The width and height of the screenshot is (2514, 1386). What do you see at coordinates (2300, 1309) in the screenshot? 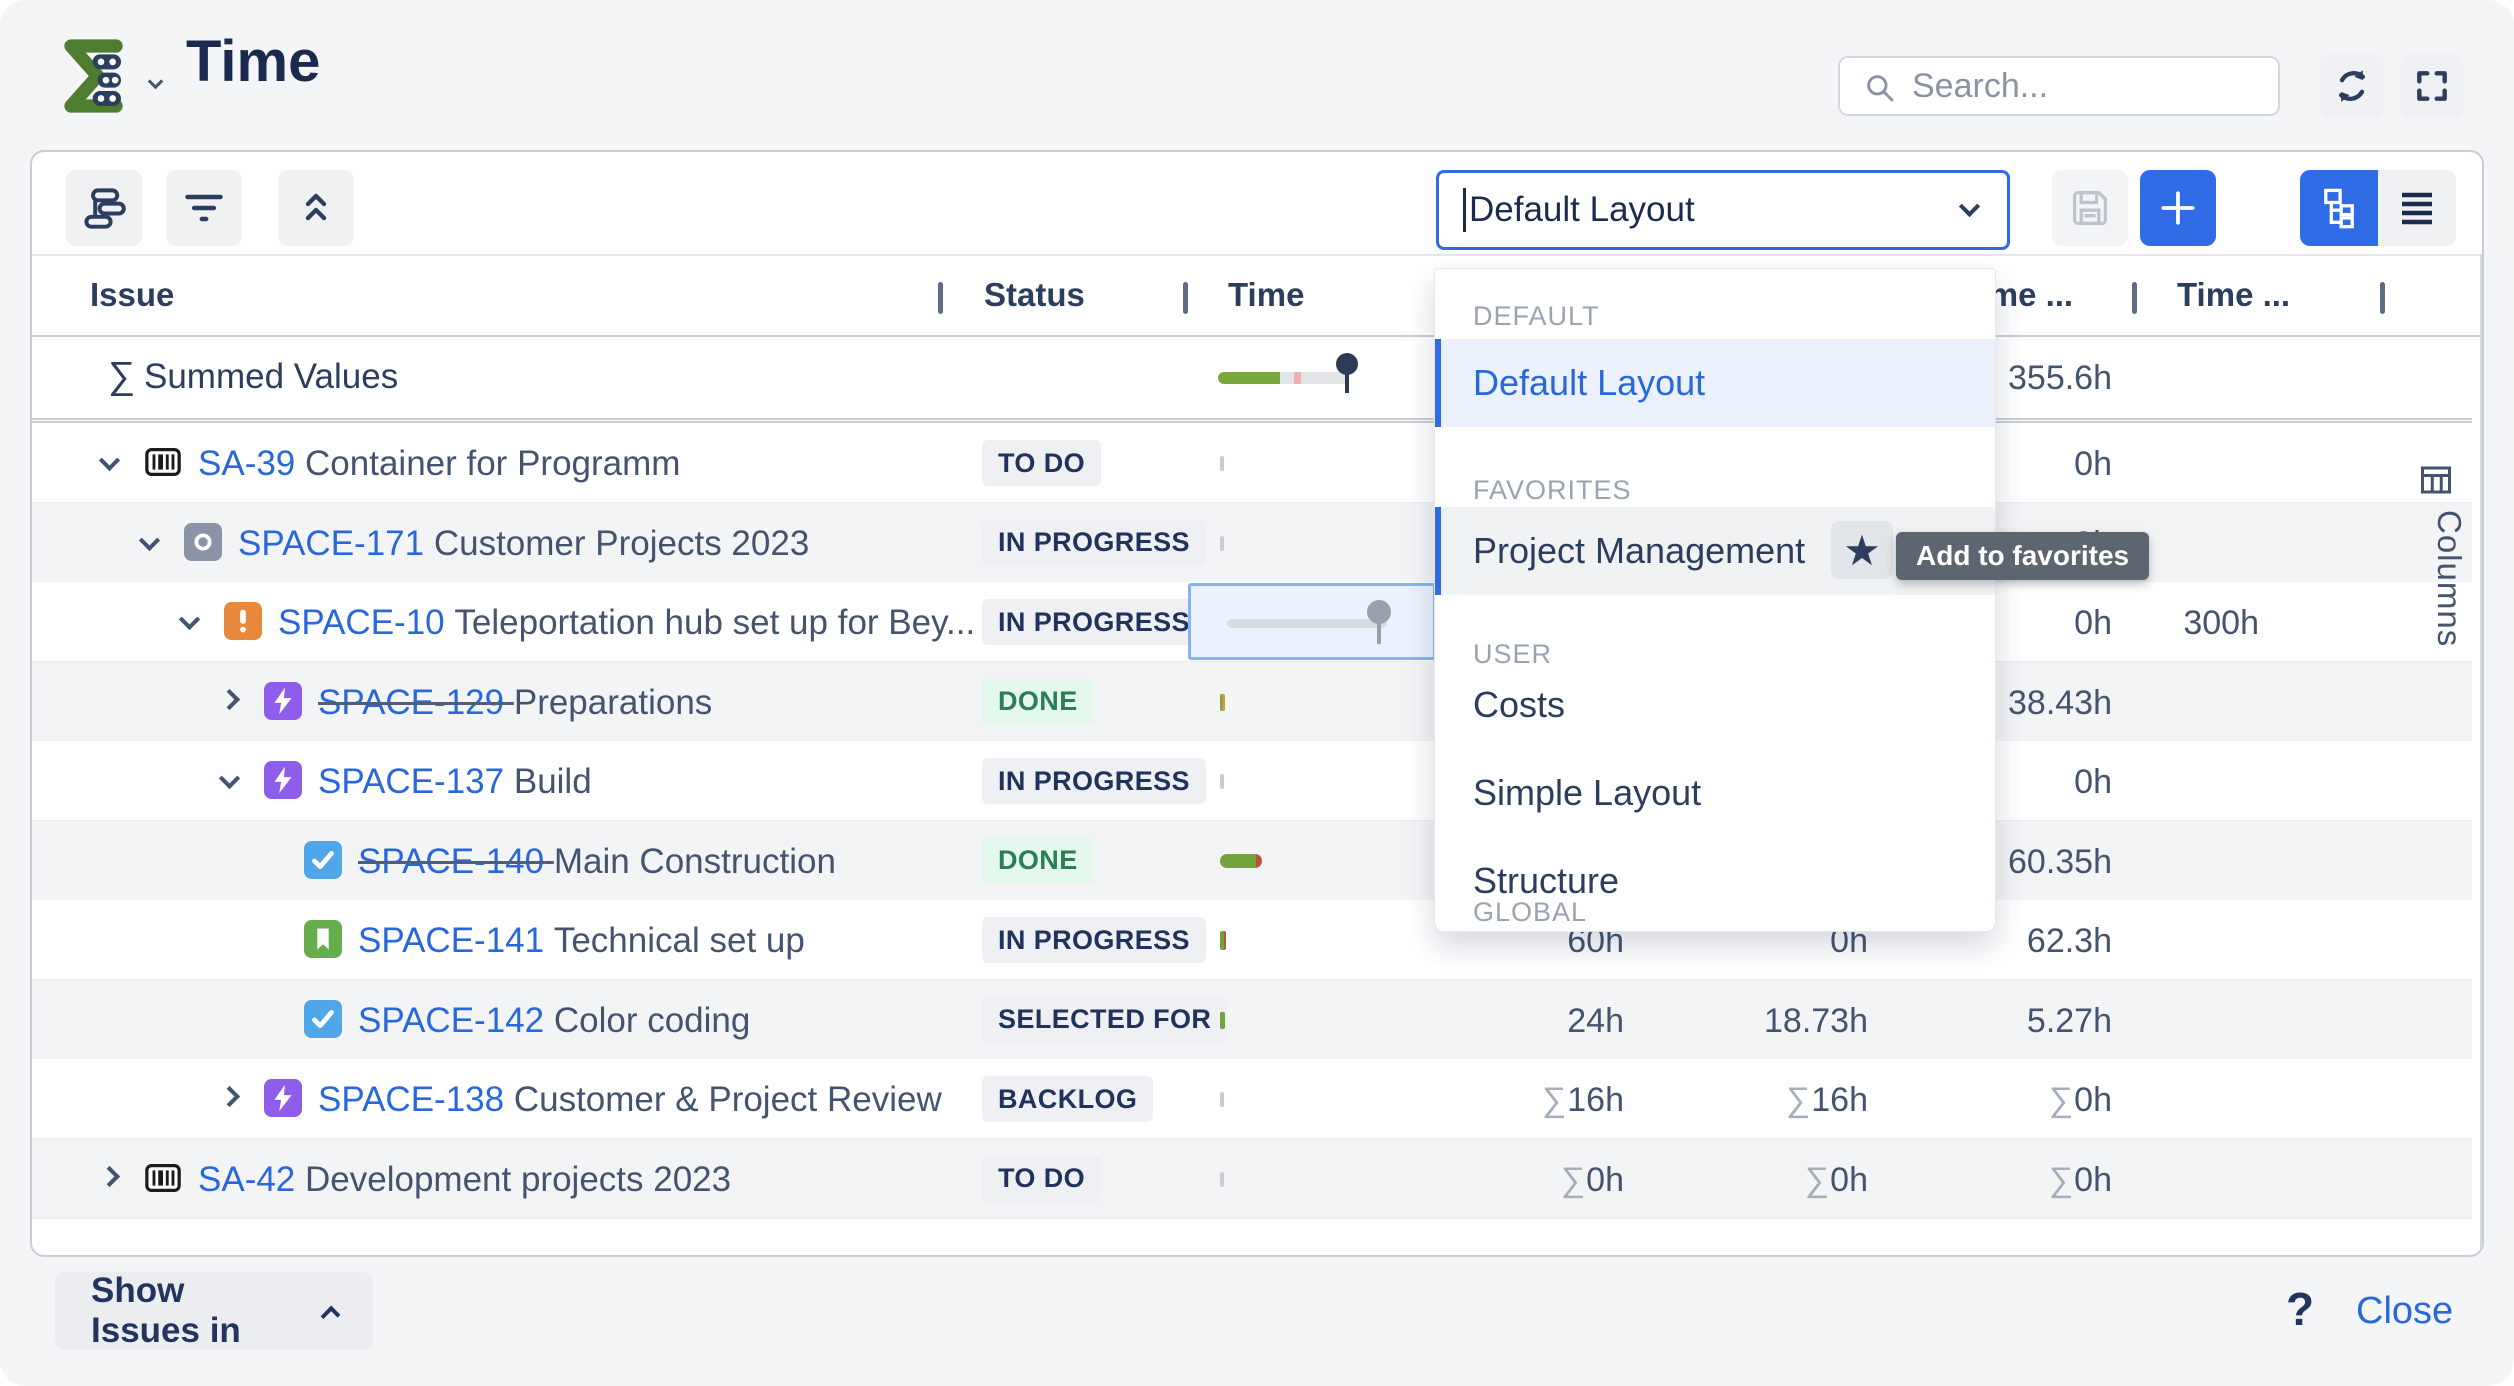
I see `help-button: ?` at bounding box center [2300, 1309].